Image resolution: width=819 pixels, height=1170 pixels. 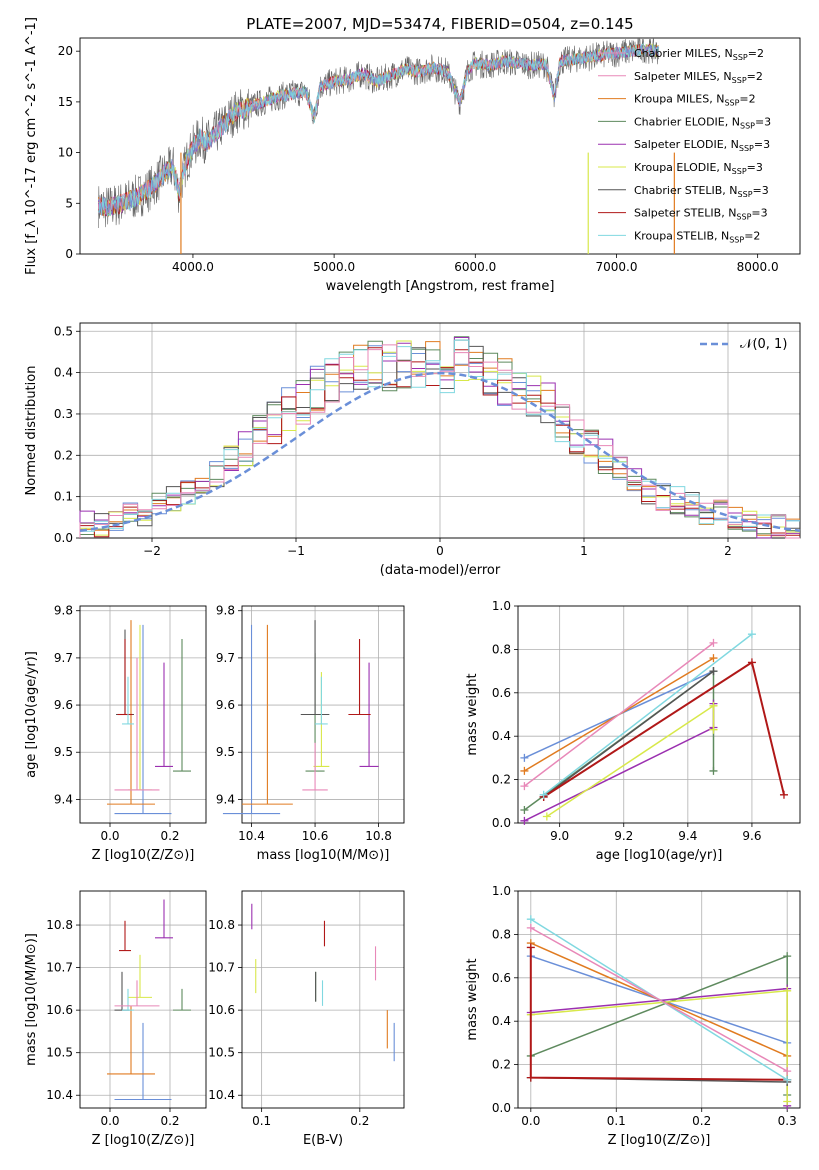 I want to click on y-axis-label: Normed distribution, so click(x=31, y=431).